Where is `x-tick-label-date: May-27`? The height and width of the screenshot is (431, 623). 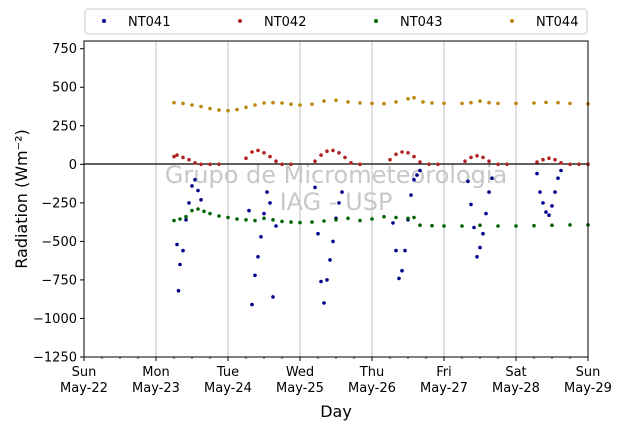
x-tick-label-date: May-27 is located at coordinates (444, 388).